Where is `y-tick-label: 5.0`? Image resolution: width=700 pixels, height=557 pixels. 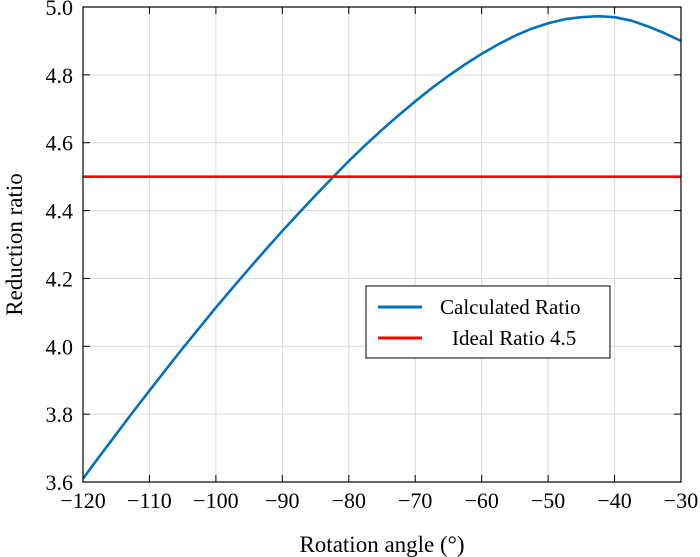
y-tick-label: 5.0 is located at coordinates (60, 10).